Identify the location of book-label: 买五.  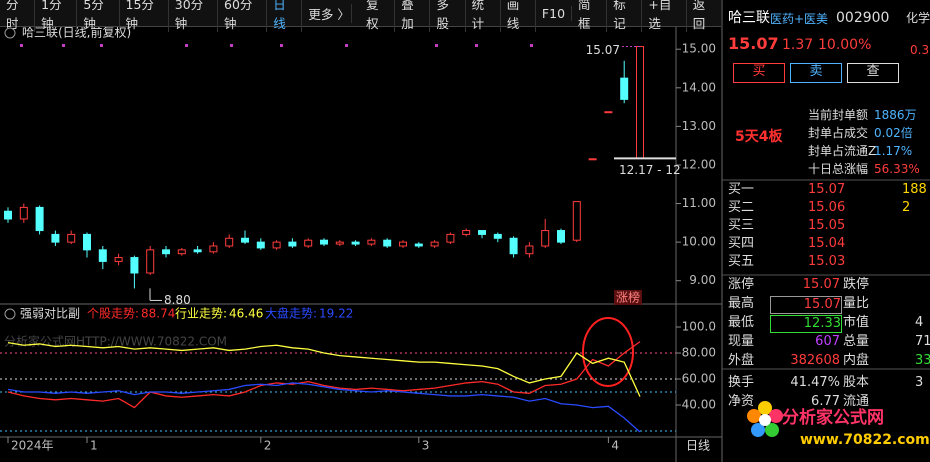
(741, 261).